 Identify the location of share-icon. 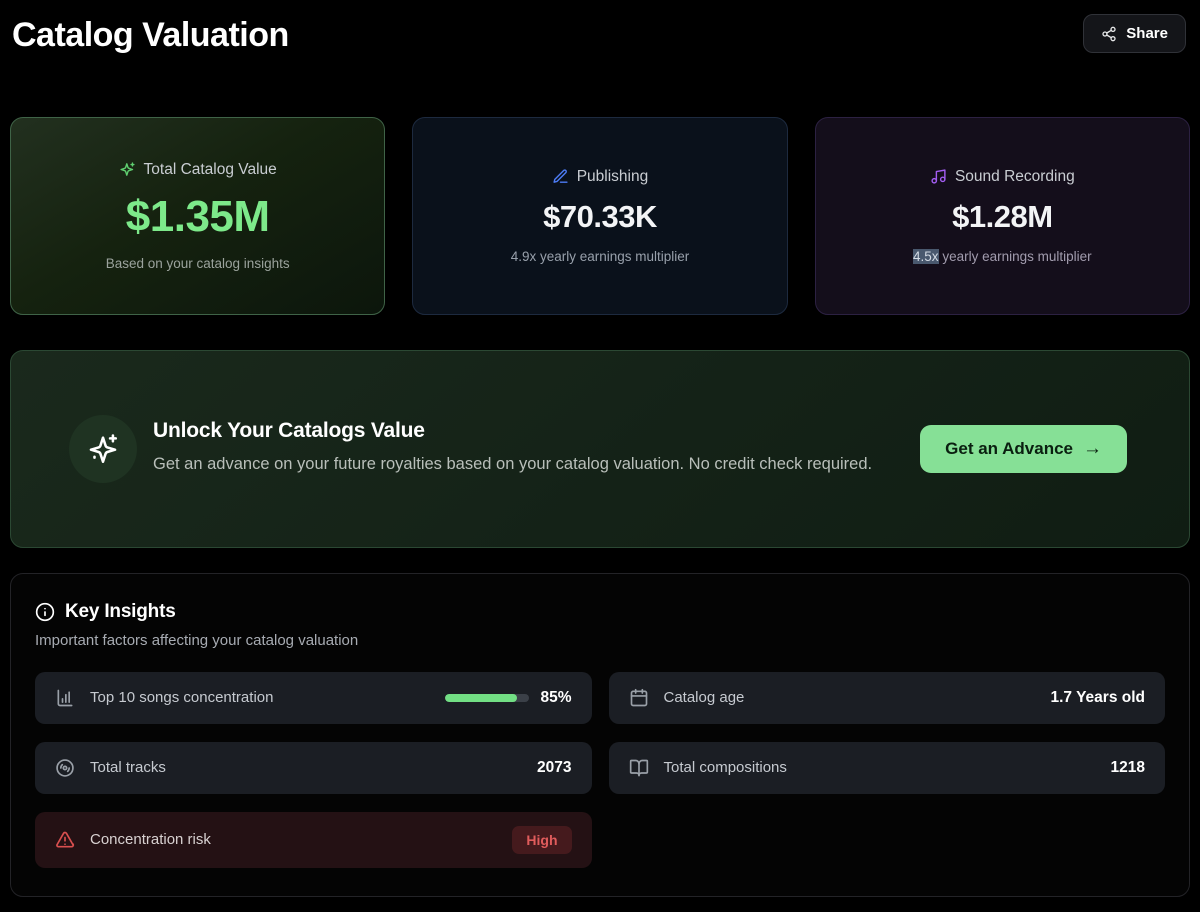
(1109, 34).